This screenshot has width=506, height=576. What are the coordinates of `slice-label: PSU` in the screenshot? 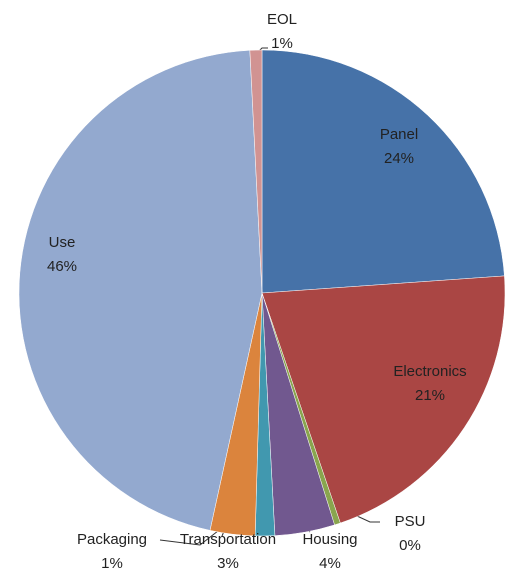 It's located at (410, 521).